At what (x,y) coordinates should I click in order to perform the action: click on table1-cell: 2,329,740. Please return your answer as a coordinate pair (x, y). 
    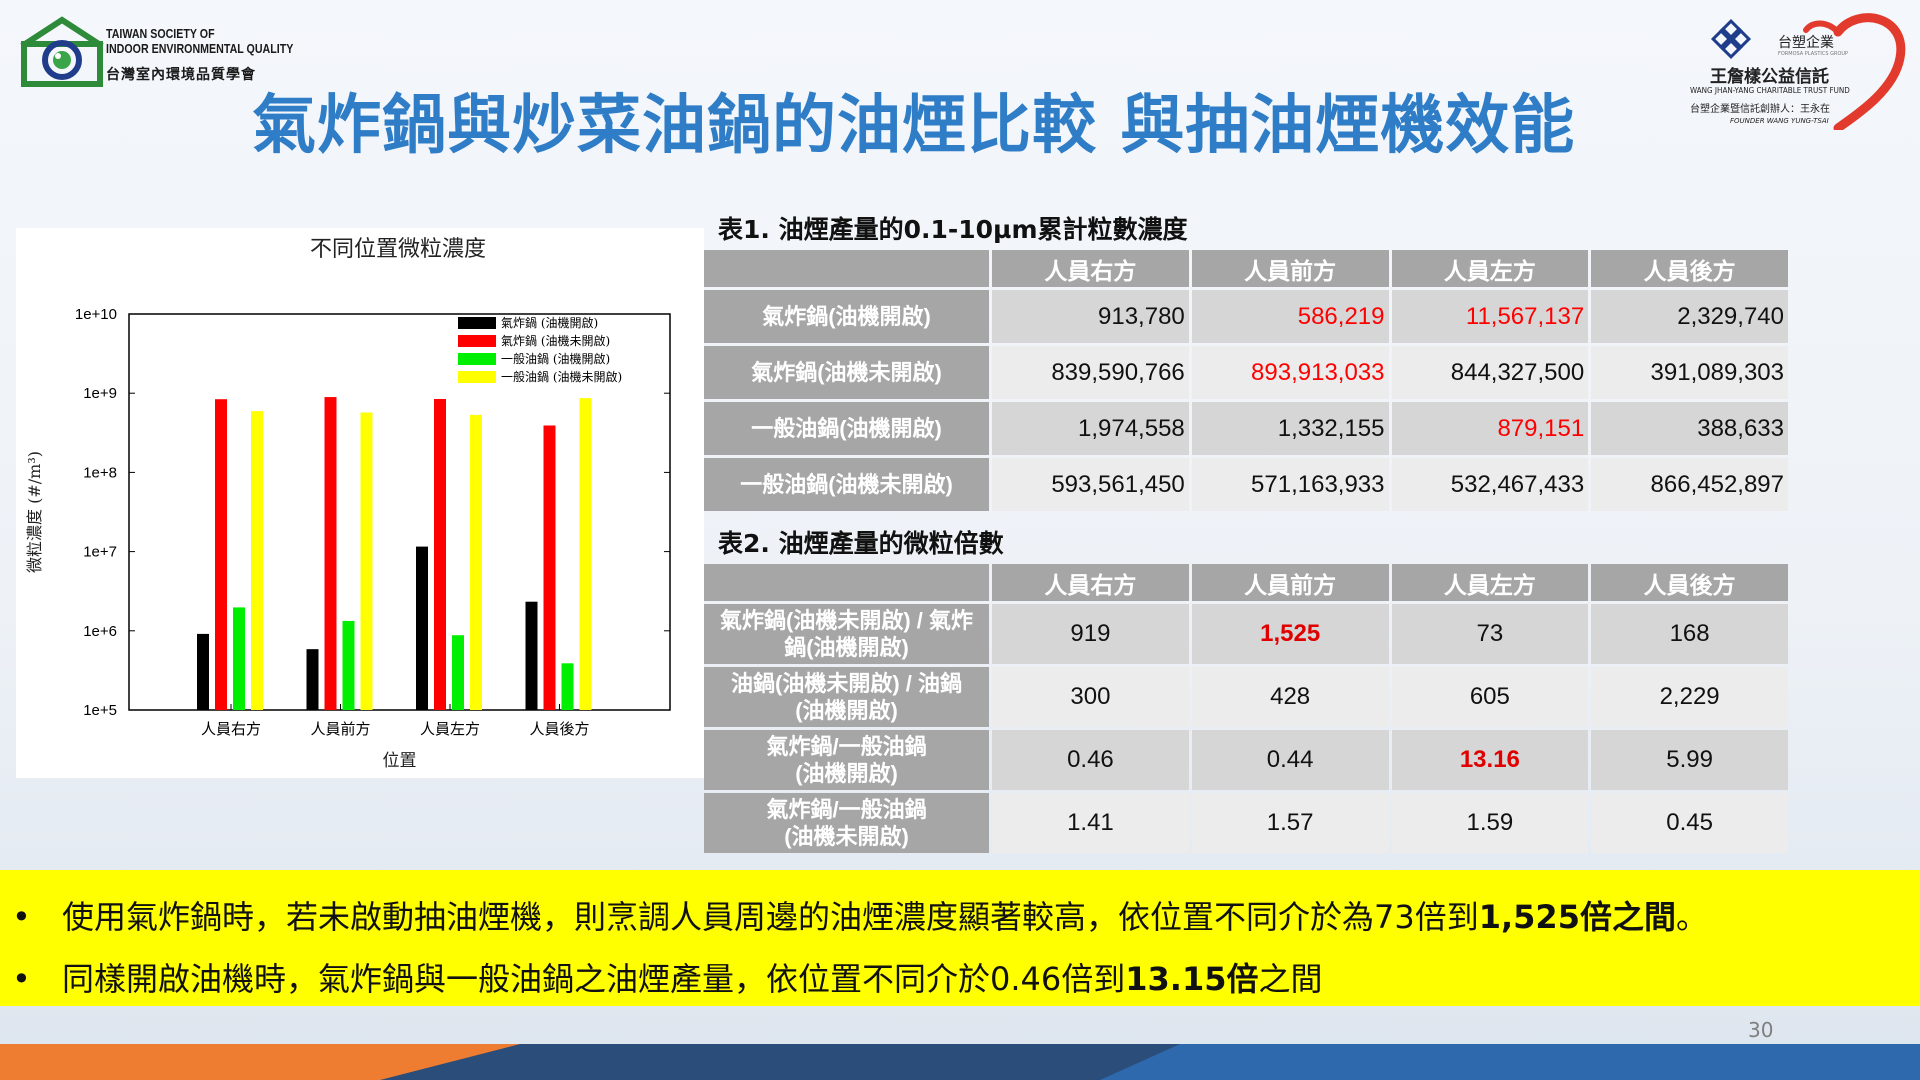
    Looking at the image, I should click on (1689, 316).